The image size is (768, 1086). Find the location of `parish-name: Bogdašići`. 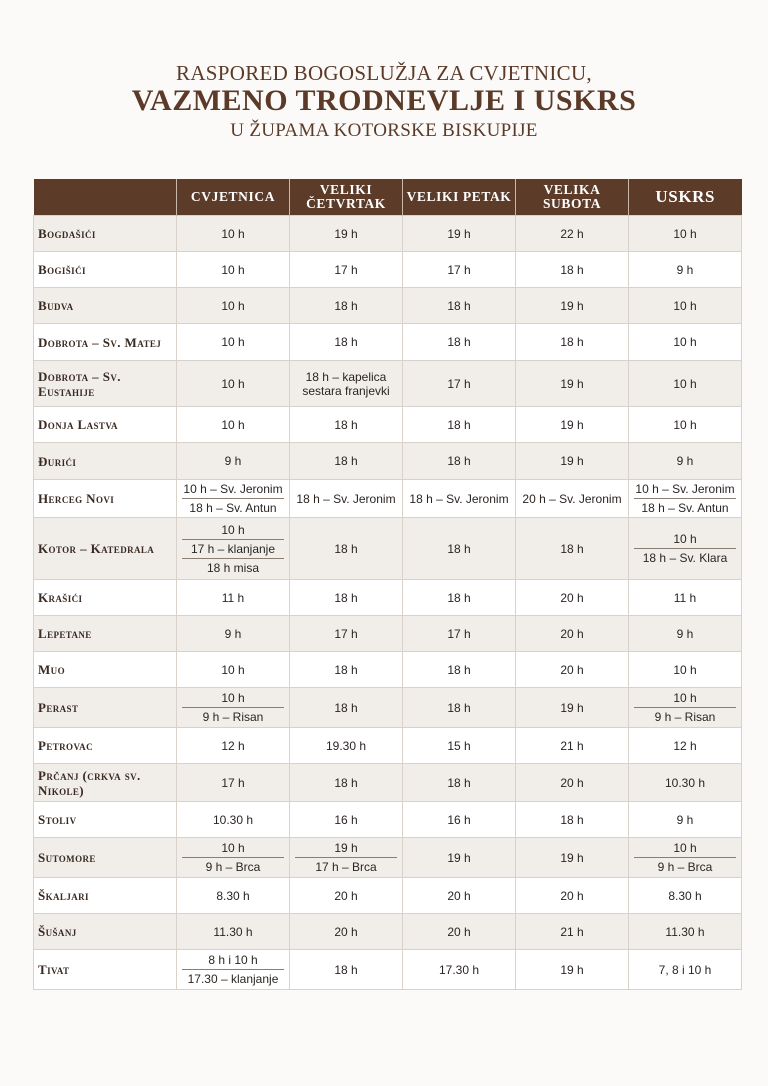

parish-name: Bogdašići is located at coordinates (105, 233).